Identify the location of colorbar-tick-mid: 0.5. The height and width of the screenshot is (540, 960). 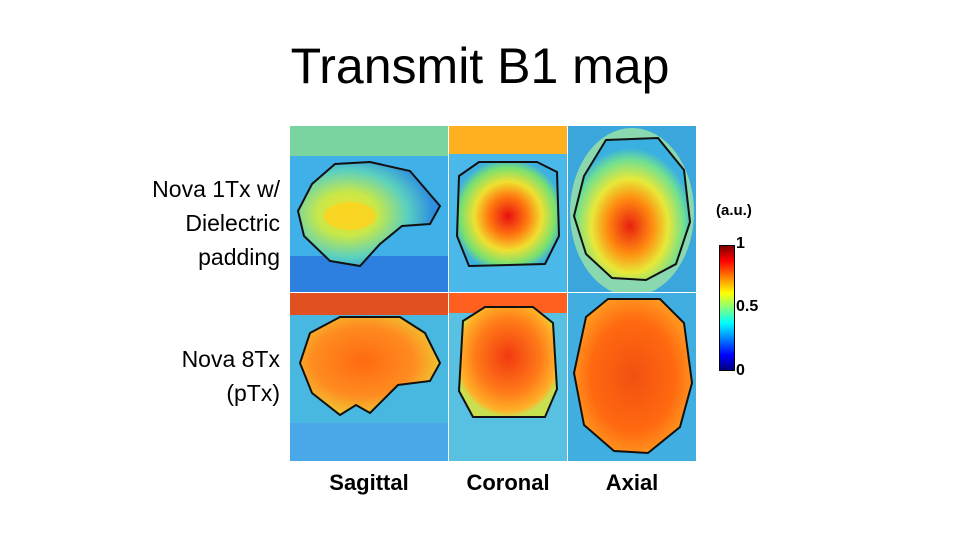
(747, 306).